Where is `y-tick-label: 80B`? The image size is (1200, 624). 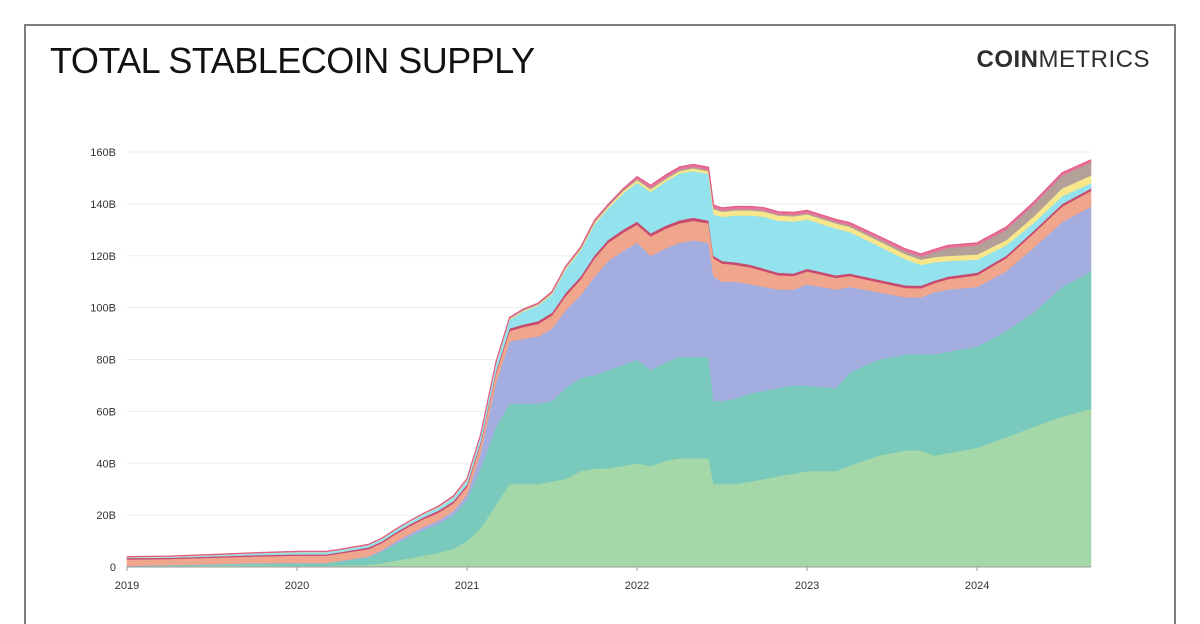
y-tick-label: 80B is located at coordinates (106, 361).